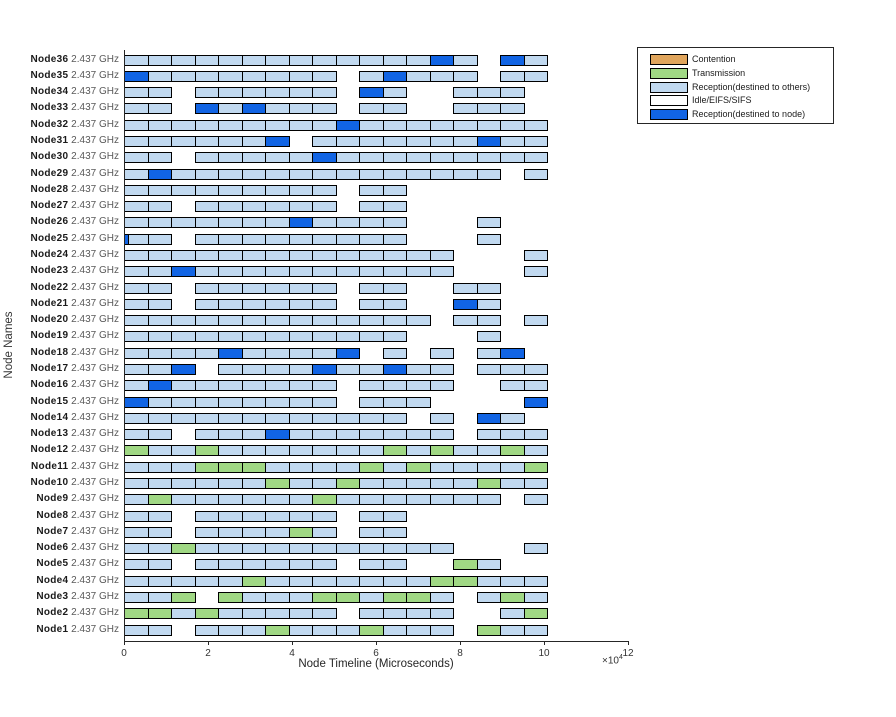  I want to click on node-name: Node24, so click(49, 254).